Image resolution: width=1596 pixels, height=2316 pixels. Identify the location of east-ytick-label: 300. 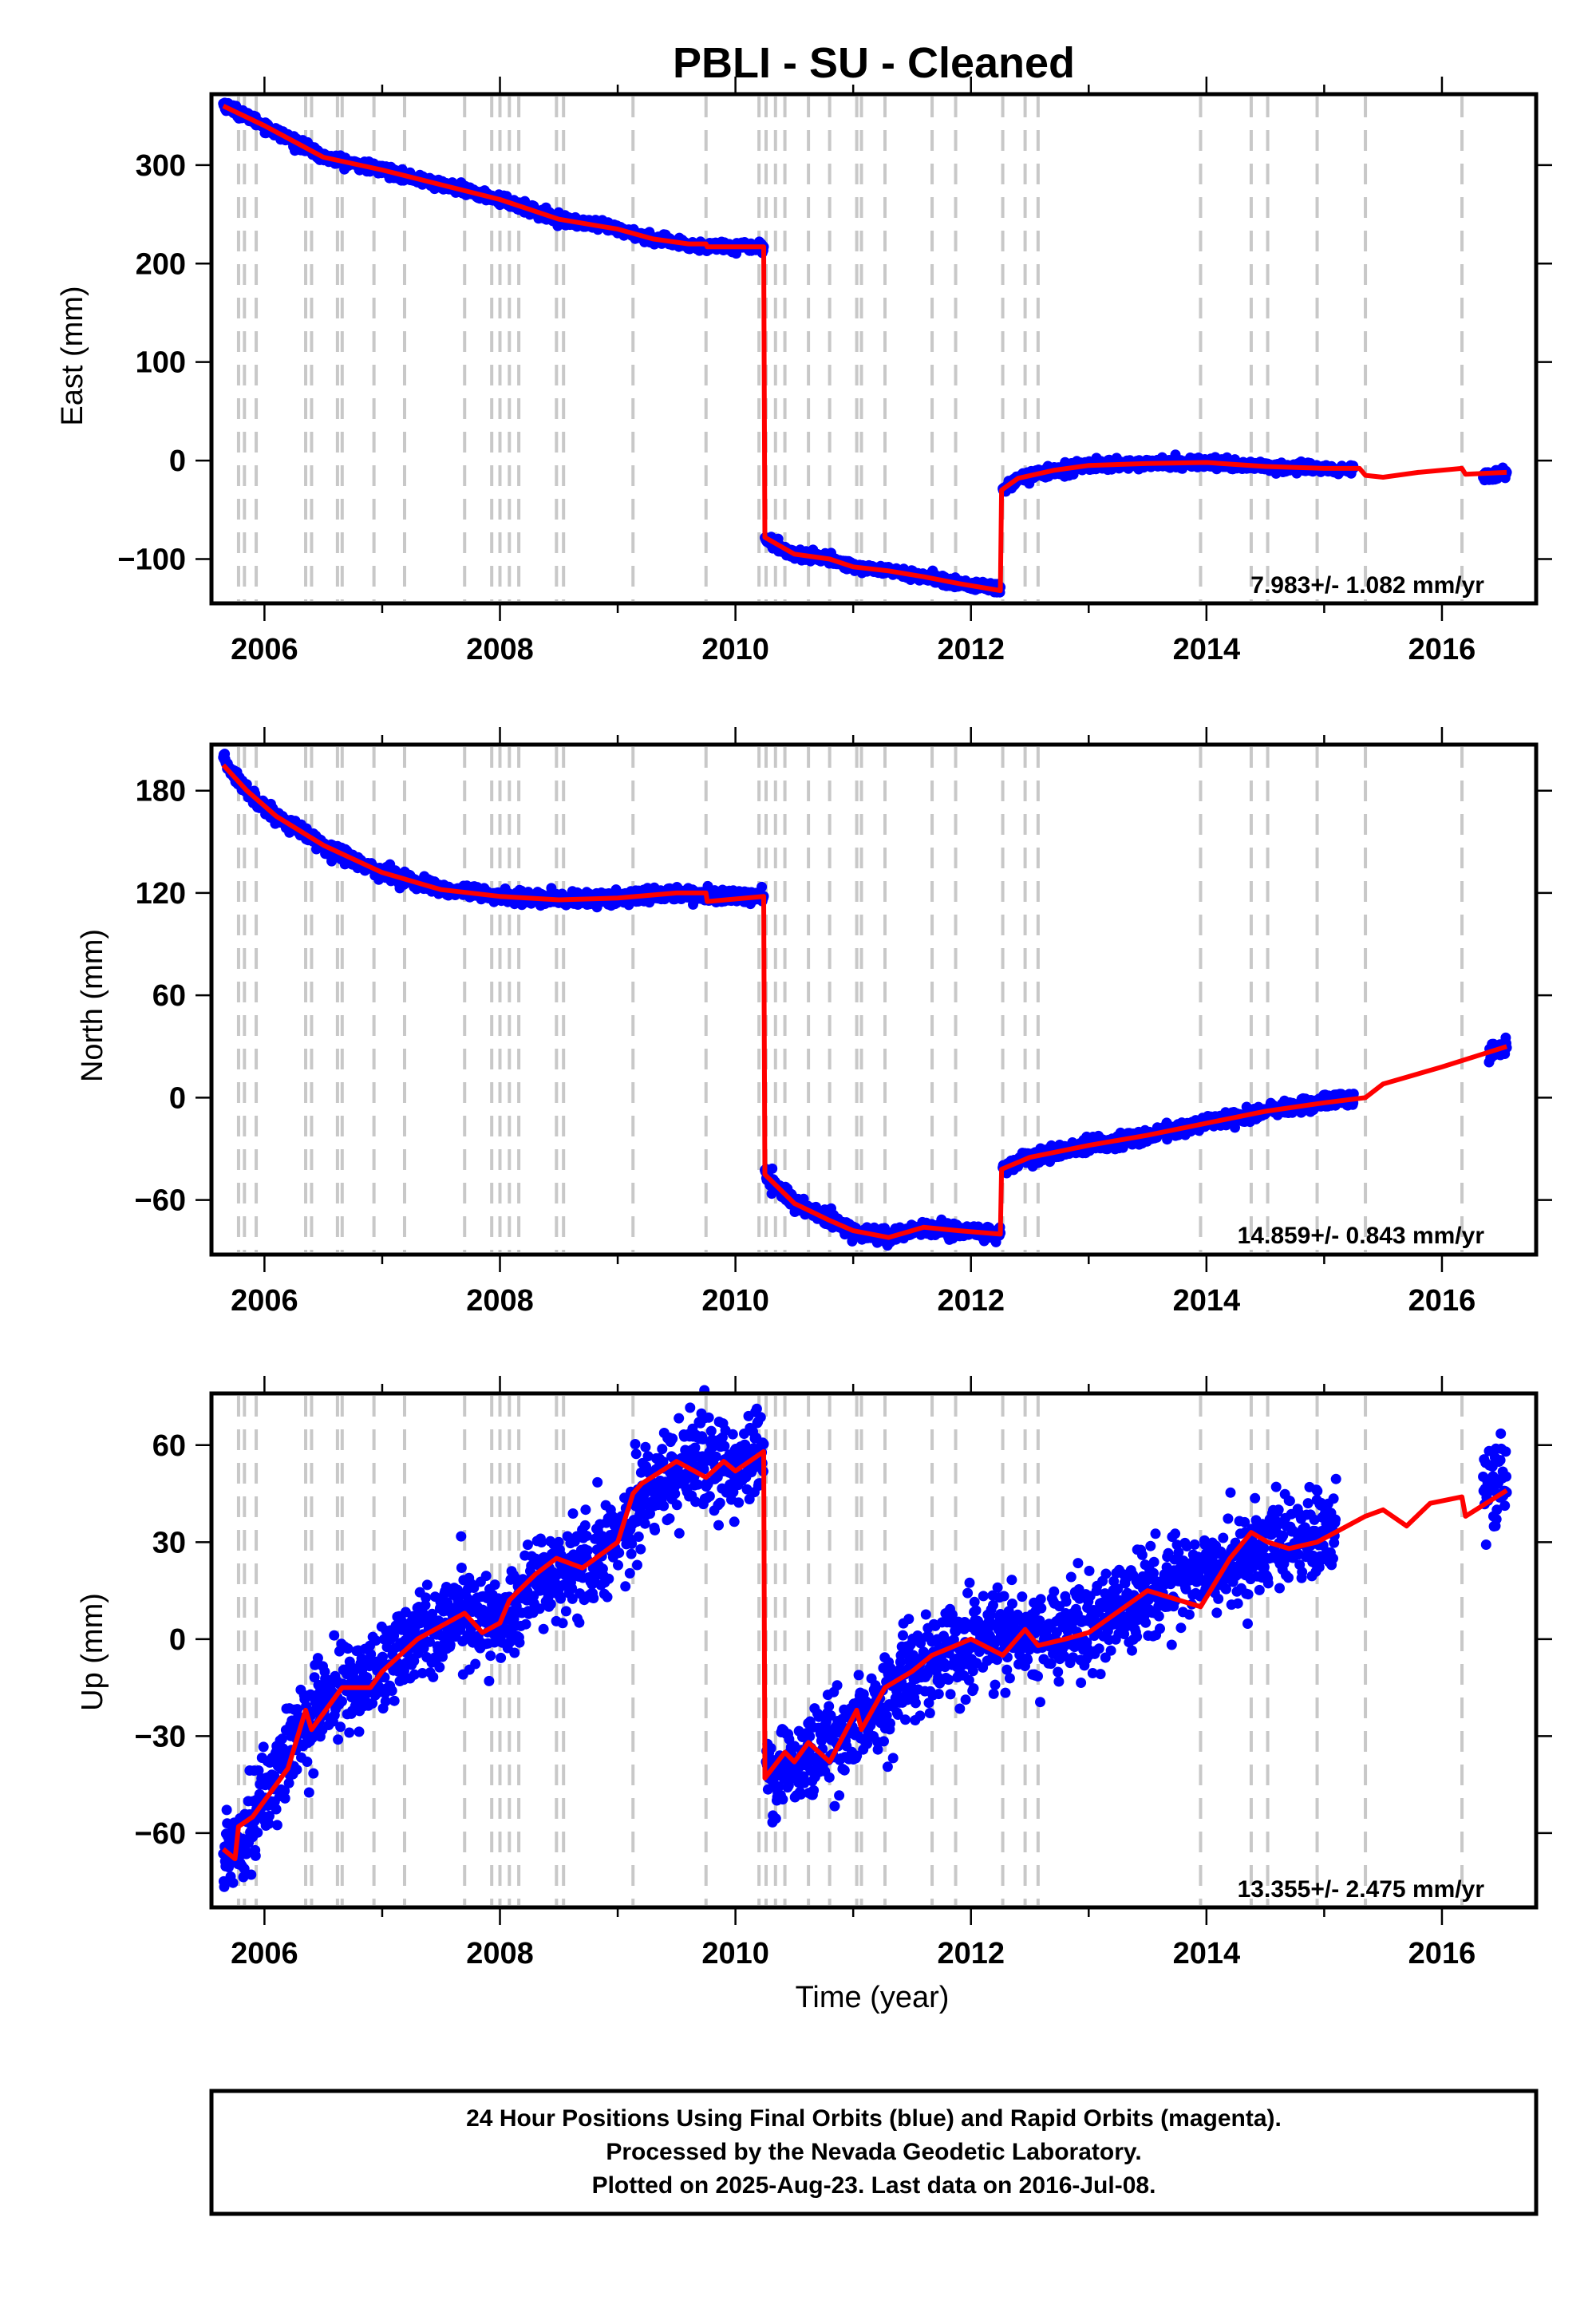
(161, 166).